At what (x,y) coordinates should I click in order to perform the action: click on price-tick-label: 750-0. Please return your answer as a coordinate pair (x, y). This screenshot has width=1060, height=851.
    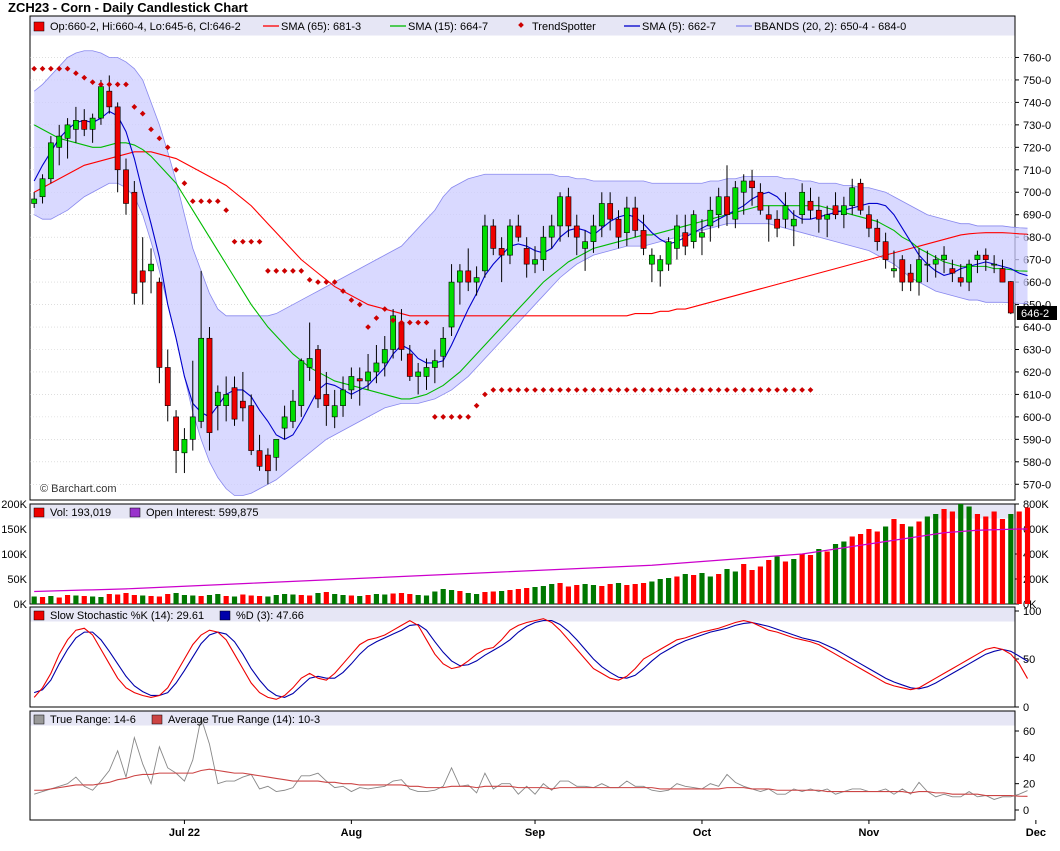
    Looking at the image, I should click on (1037, 81).